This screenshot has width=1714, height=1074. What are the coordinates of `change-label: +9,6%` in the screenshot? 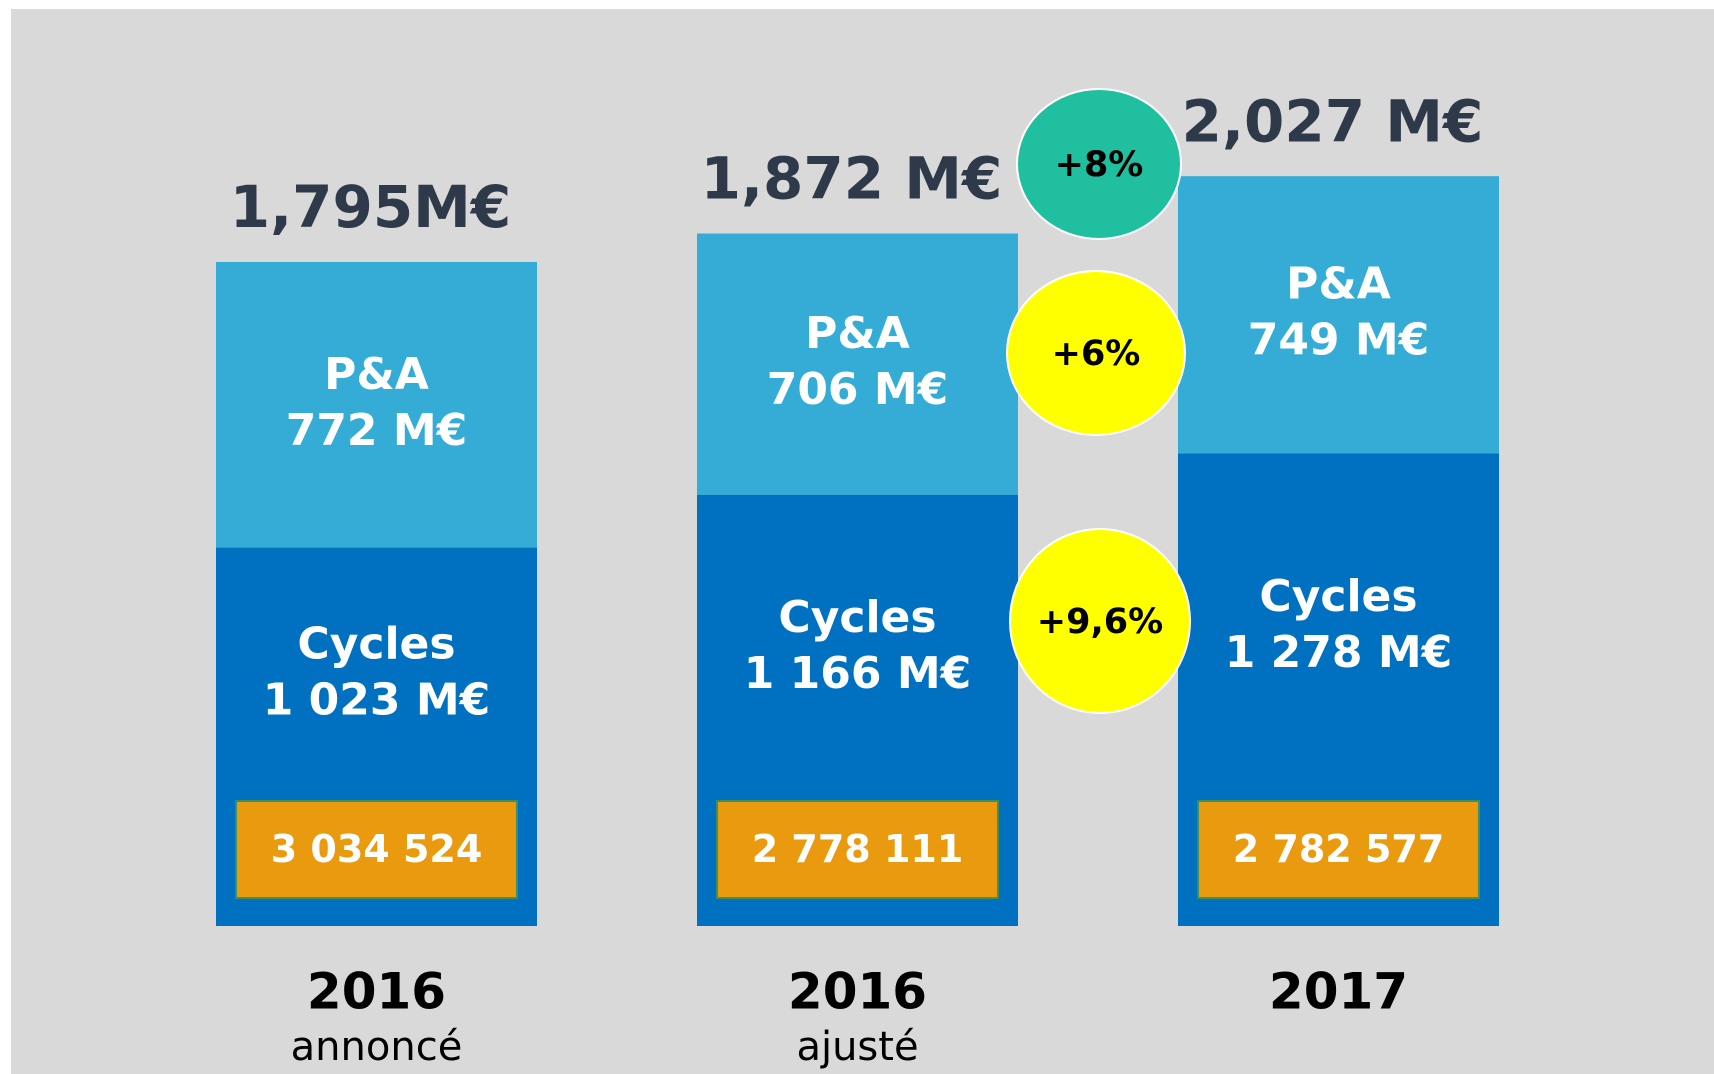 It's located at (1100, 622).